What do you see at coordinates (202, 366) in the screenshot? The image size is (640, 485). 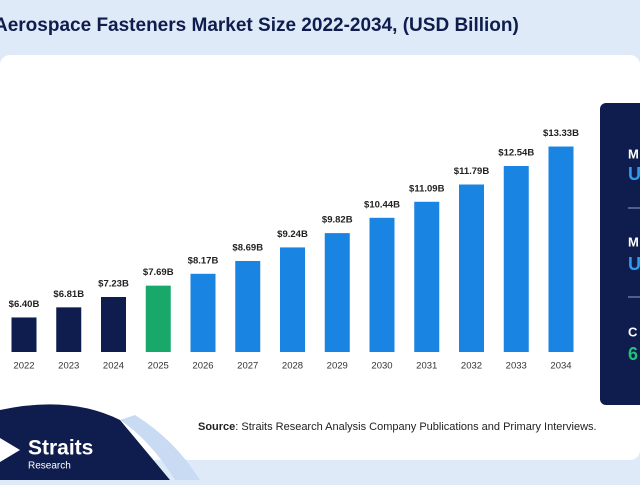 I see `x-tick-label: 2026` at bounding box center [202, 366].